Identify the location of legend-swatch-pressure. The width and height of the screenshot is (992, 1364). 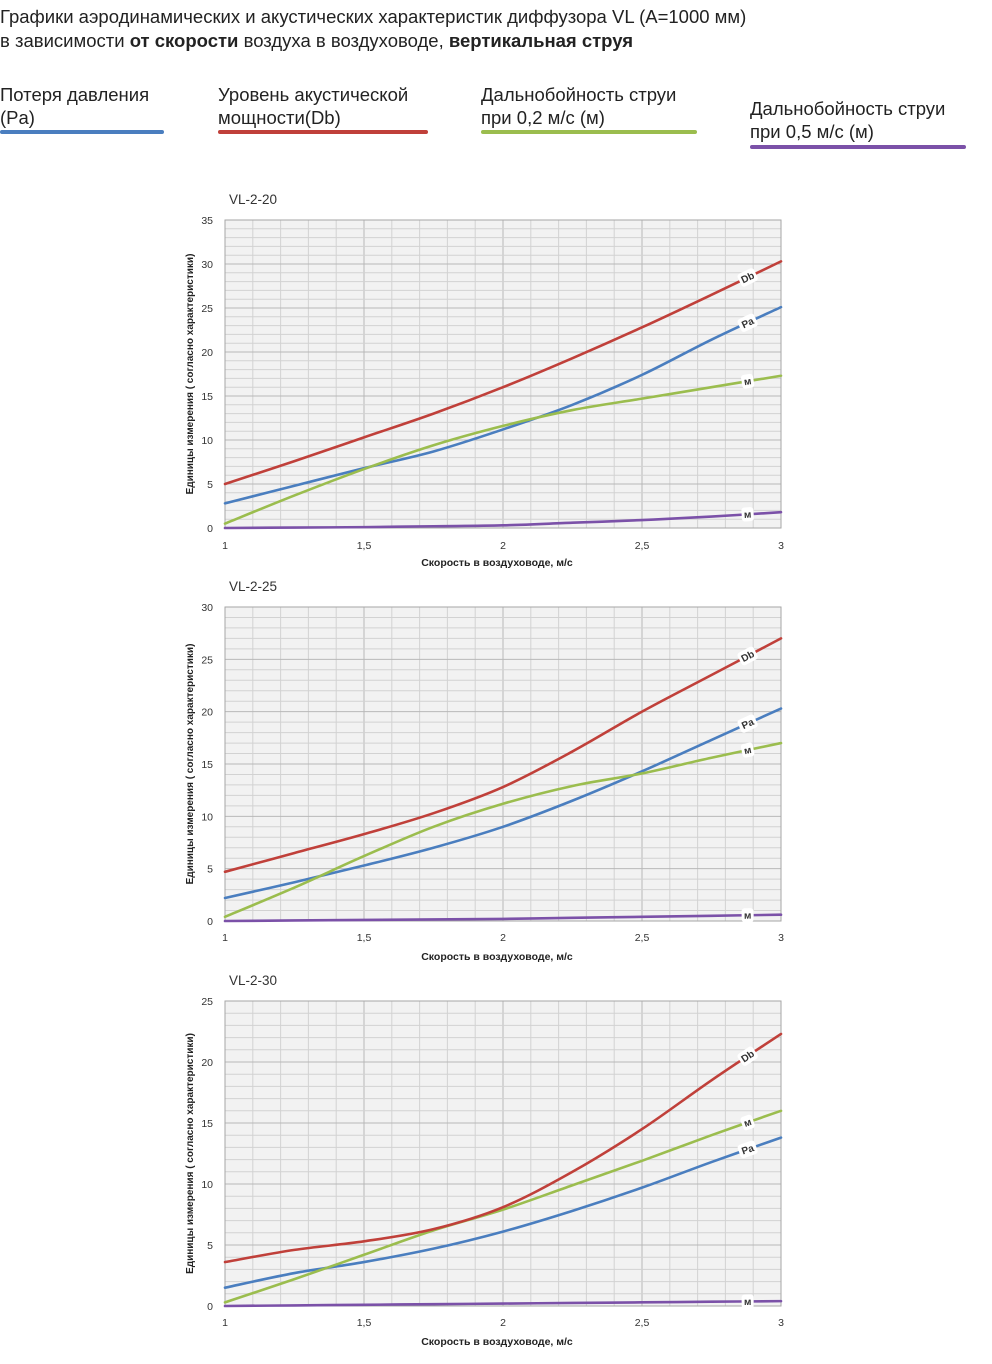
(82, 132).